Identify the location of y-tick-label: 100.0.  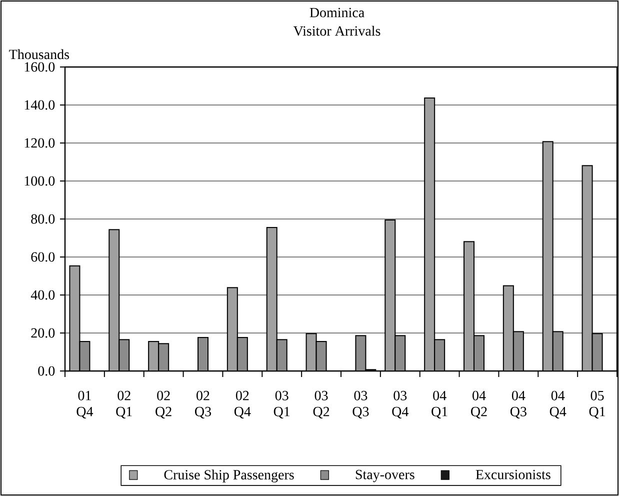
(39, 181).